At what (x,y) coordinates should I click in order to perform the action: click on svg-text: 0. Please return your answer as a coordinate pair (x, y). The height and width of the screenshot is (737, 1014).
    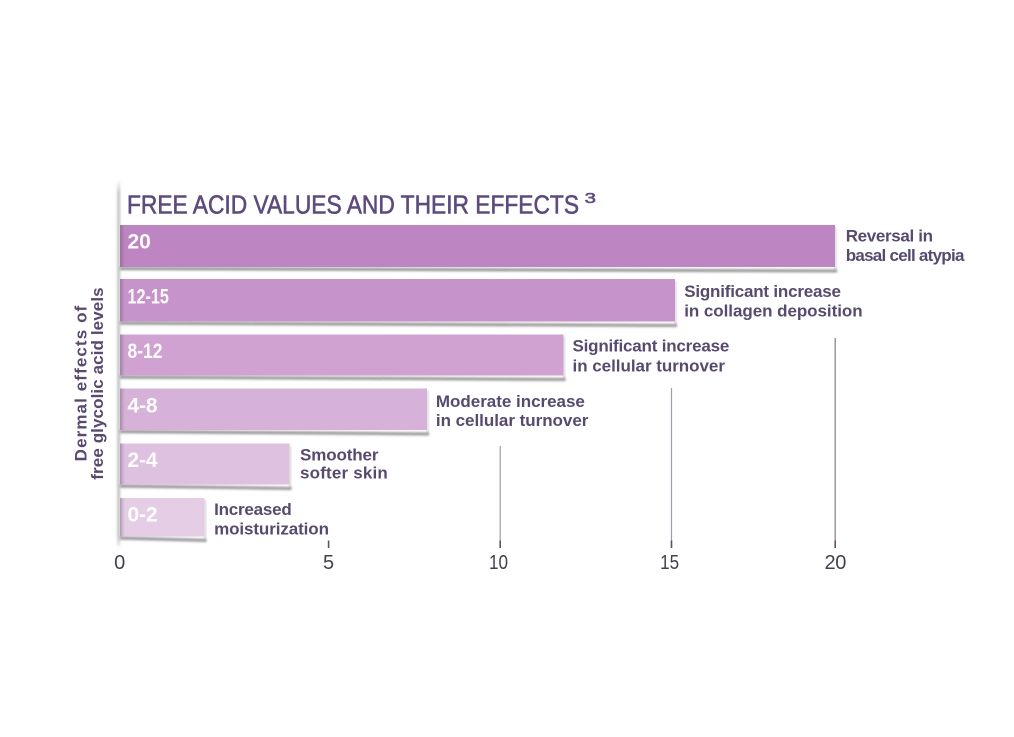
    Looking at the image, I should click on (119, 563).